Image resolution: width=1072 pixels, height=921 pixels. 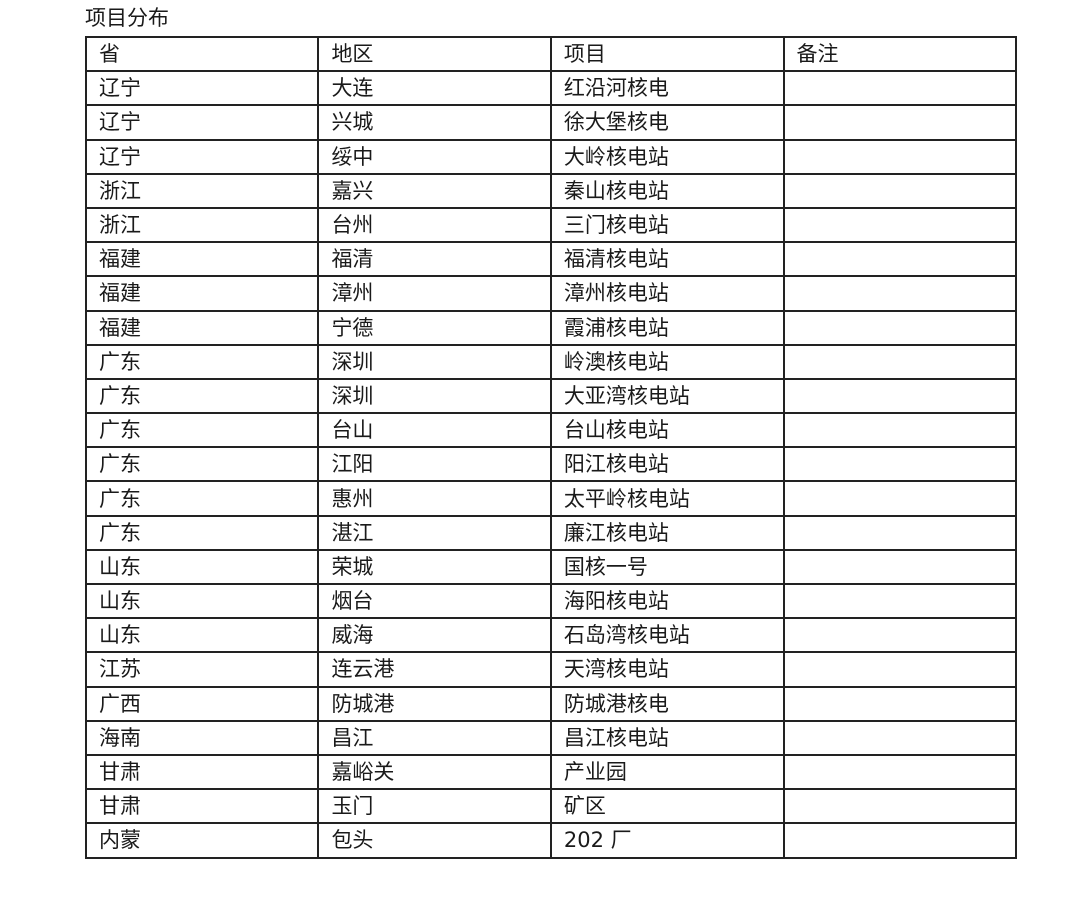 What do you see at coordinates (434, 635) in the screenshot?
I see `cell-region: 威海` at bounding box center [434, 635].